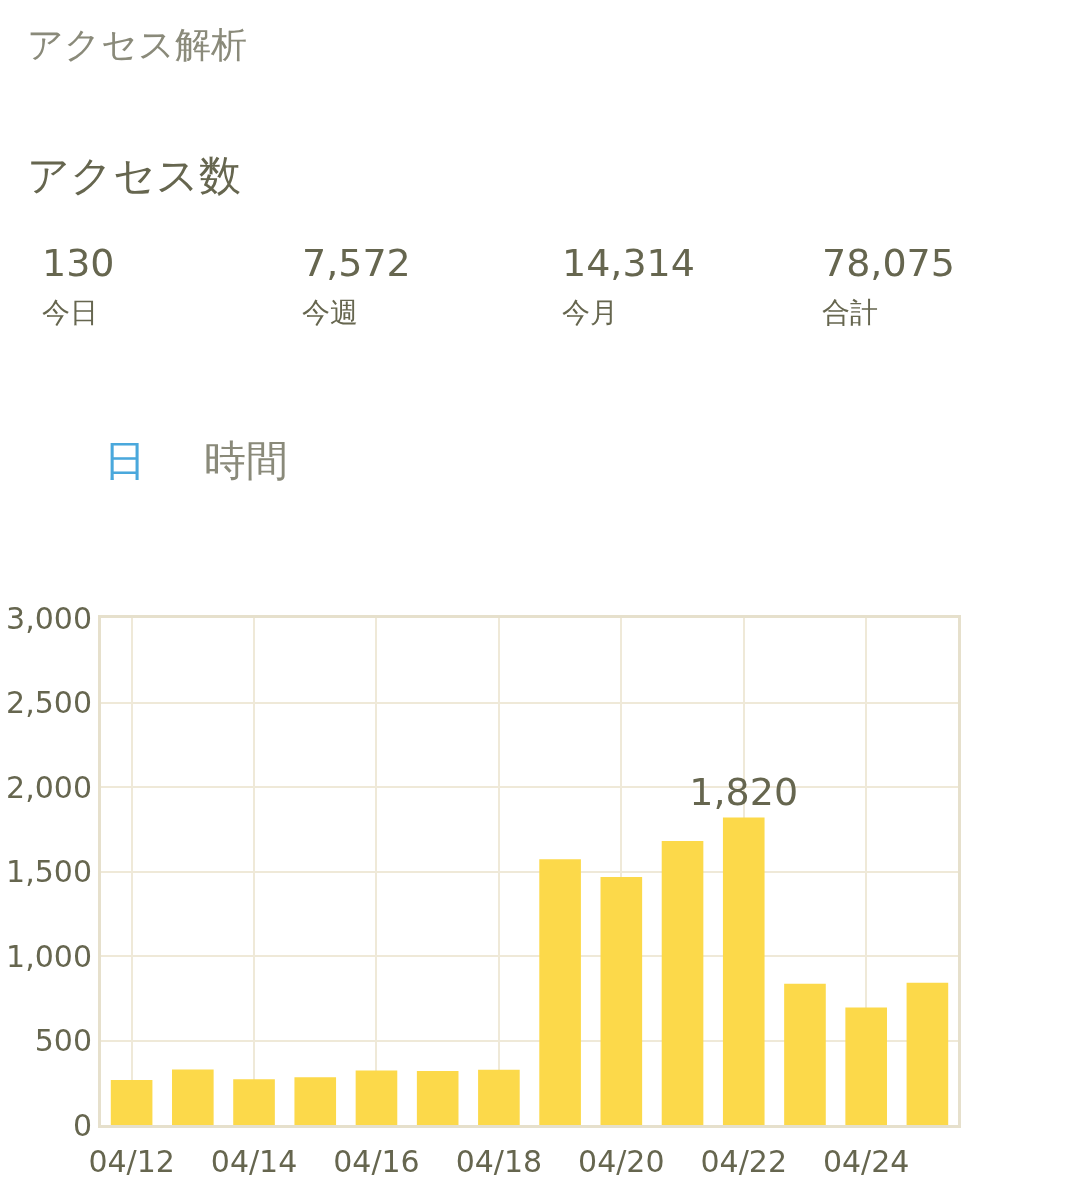 The width and height of the screenshot is (1091, 1200). I want to click on text: 日, so click(125, 460).